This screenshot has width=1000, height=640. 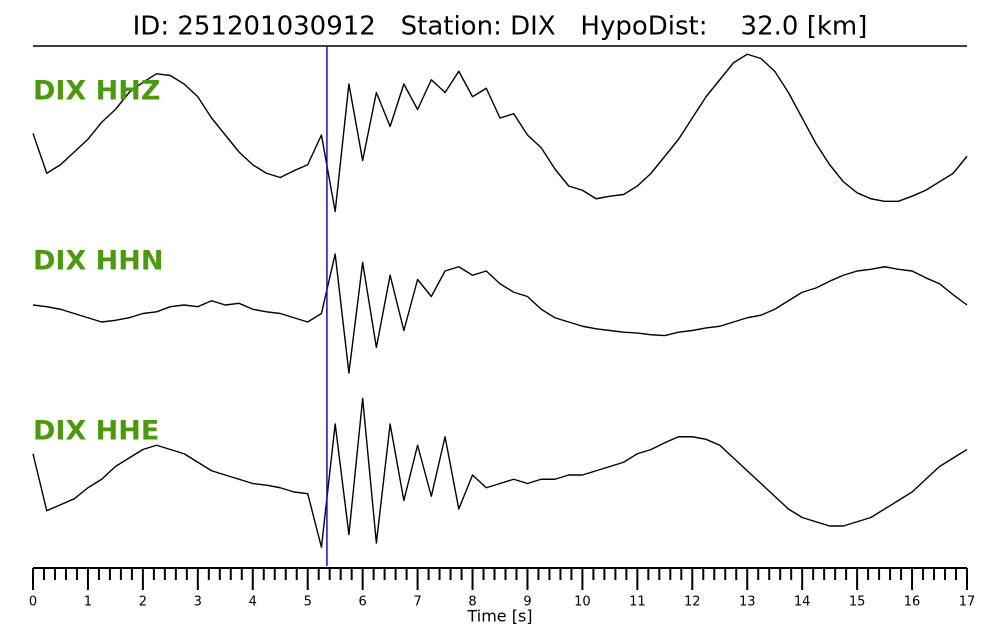 I want to click on x-tick-label: 17, so click(x=967, y=602).